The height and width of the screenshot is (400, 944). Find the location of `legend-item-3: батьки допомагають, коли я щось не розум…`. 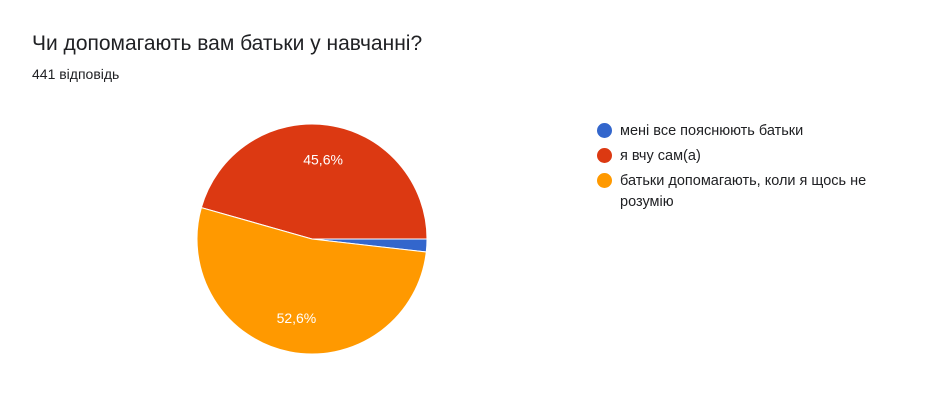

legend-item-3: батьки допомагають, коли я щось не розум… is located at coordinates (757, 192).